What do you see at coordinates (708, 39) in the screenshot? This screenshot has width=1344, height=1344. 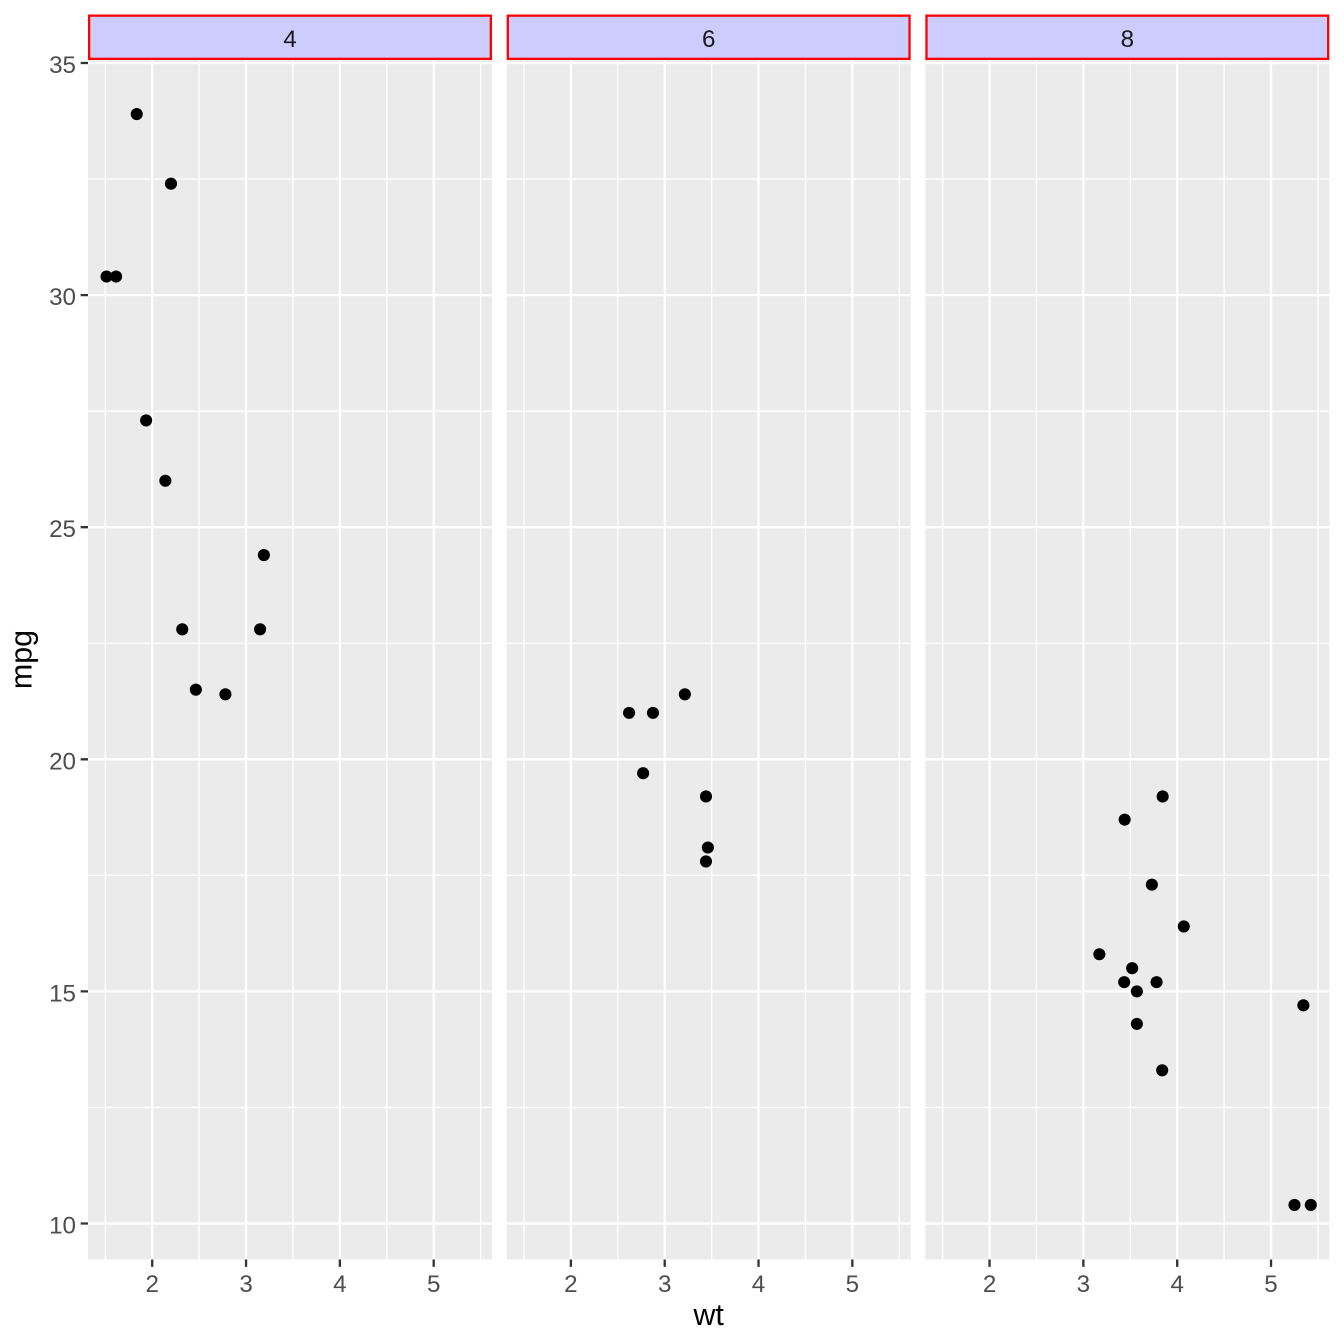 I see `svg-text: 6` at bounding box center [708, 39].